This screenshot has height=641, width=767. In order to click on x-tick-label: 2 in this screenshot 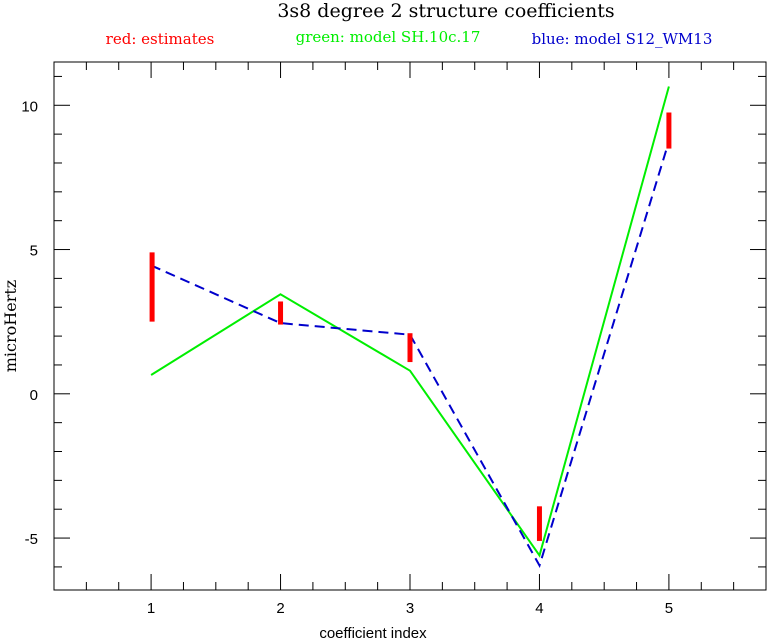, I will do `click(280, 608)`.